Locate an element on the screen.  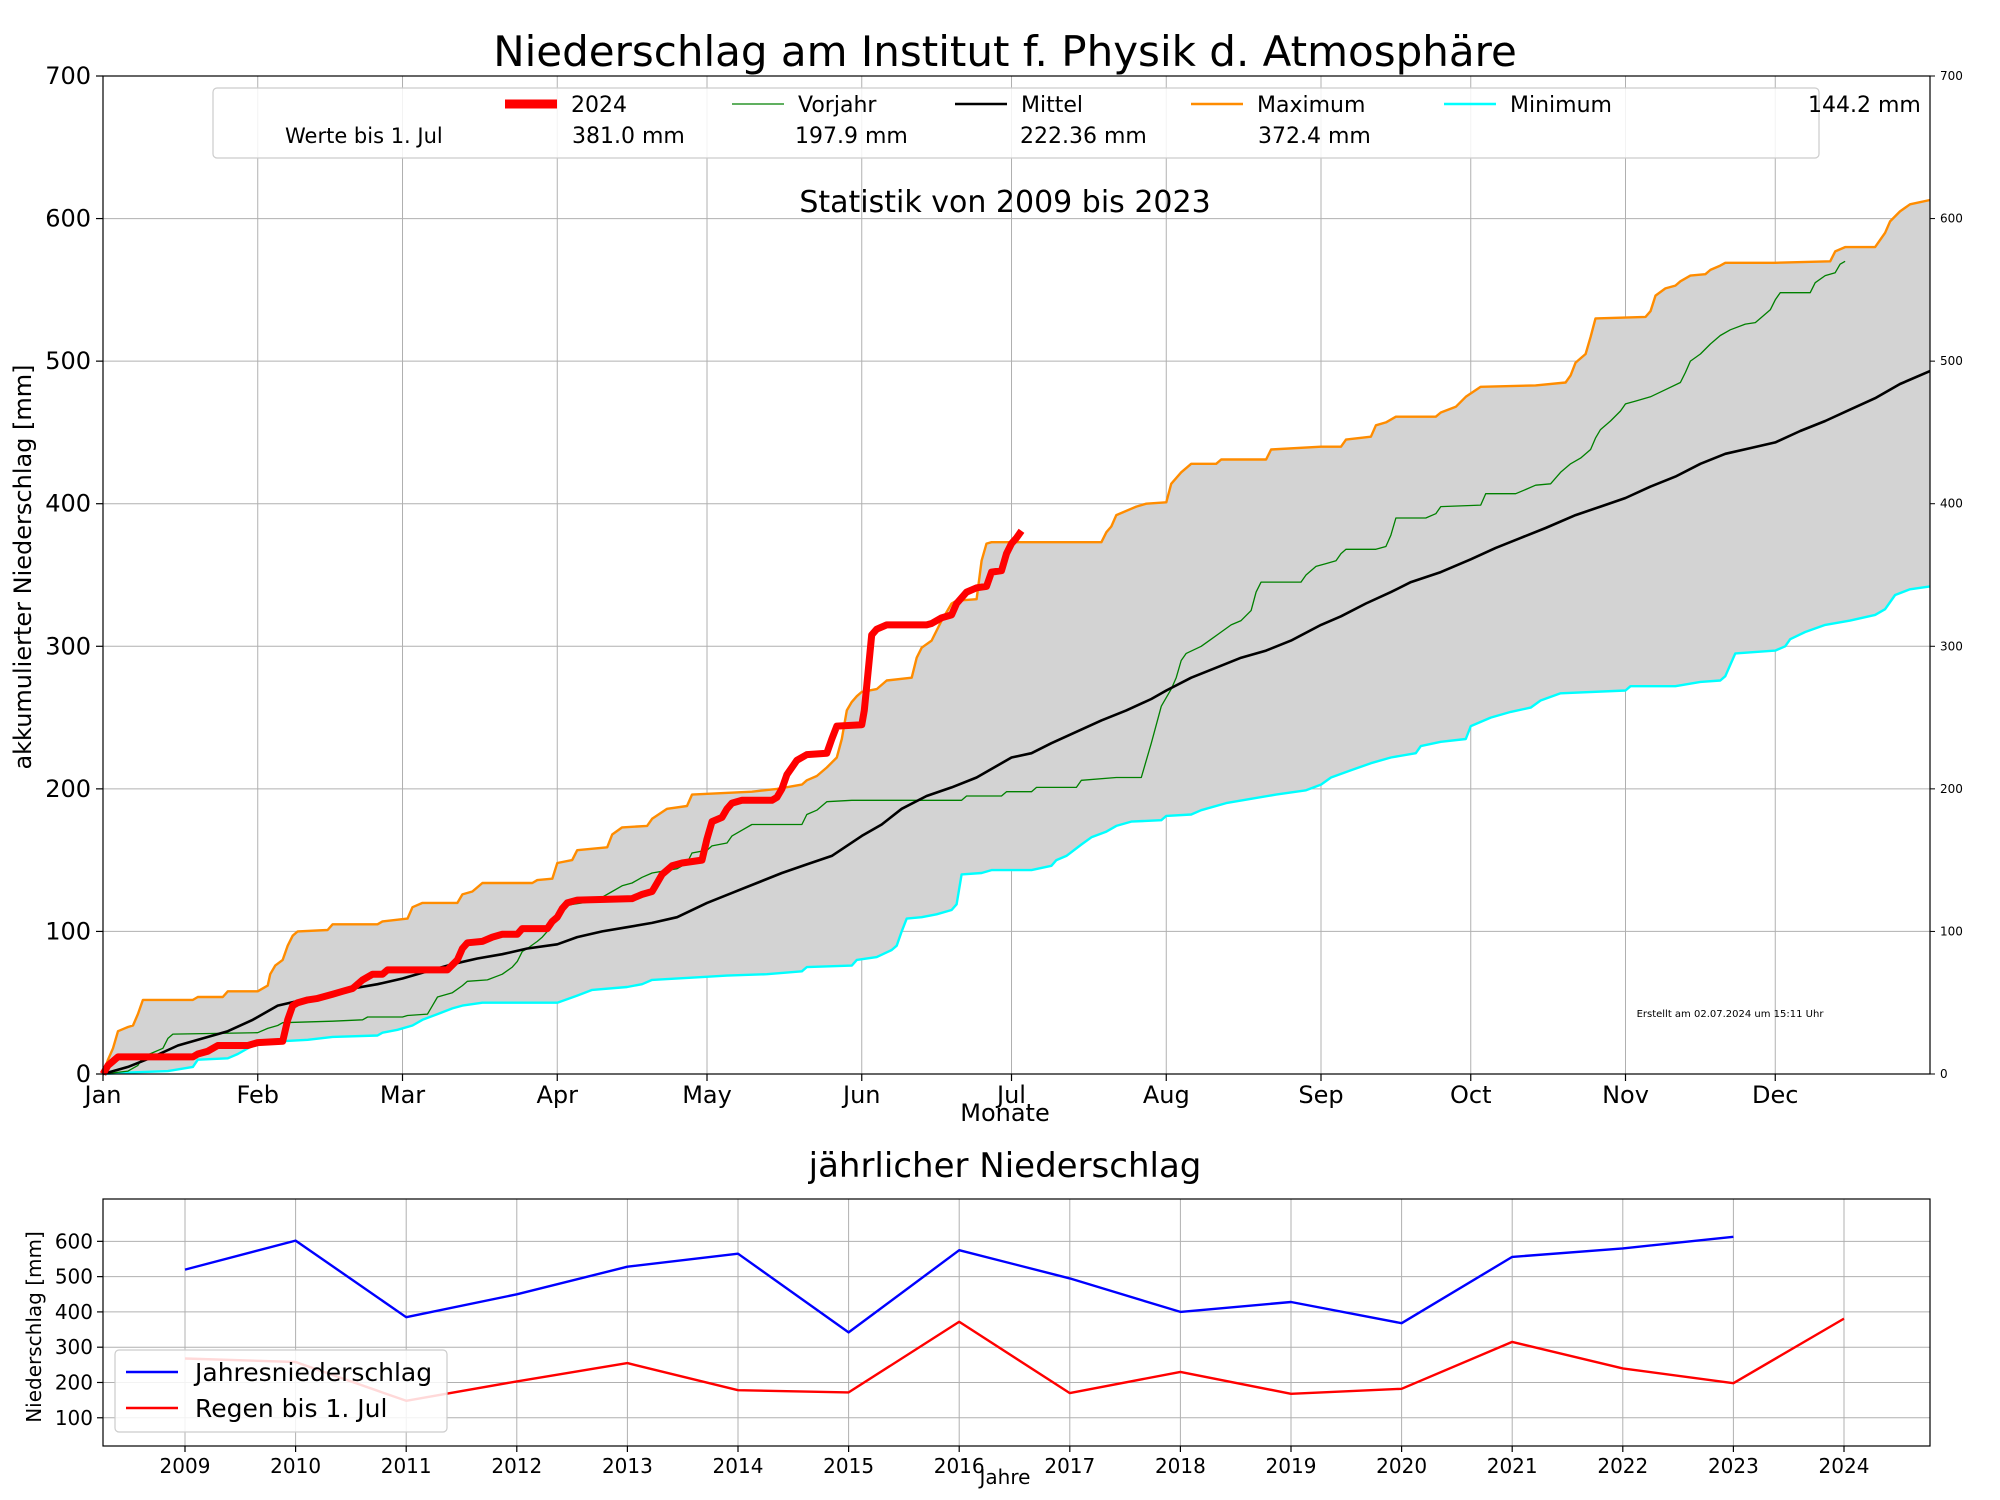
annual-x-tick-label-2013: 2013 is located at coordinates (627, 1466).